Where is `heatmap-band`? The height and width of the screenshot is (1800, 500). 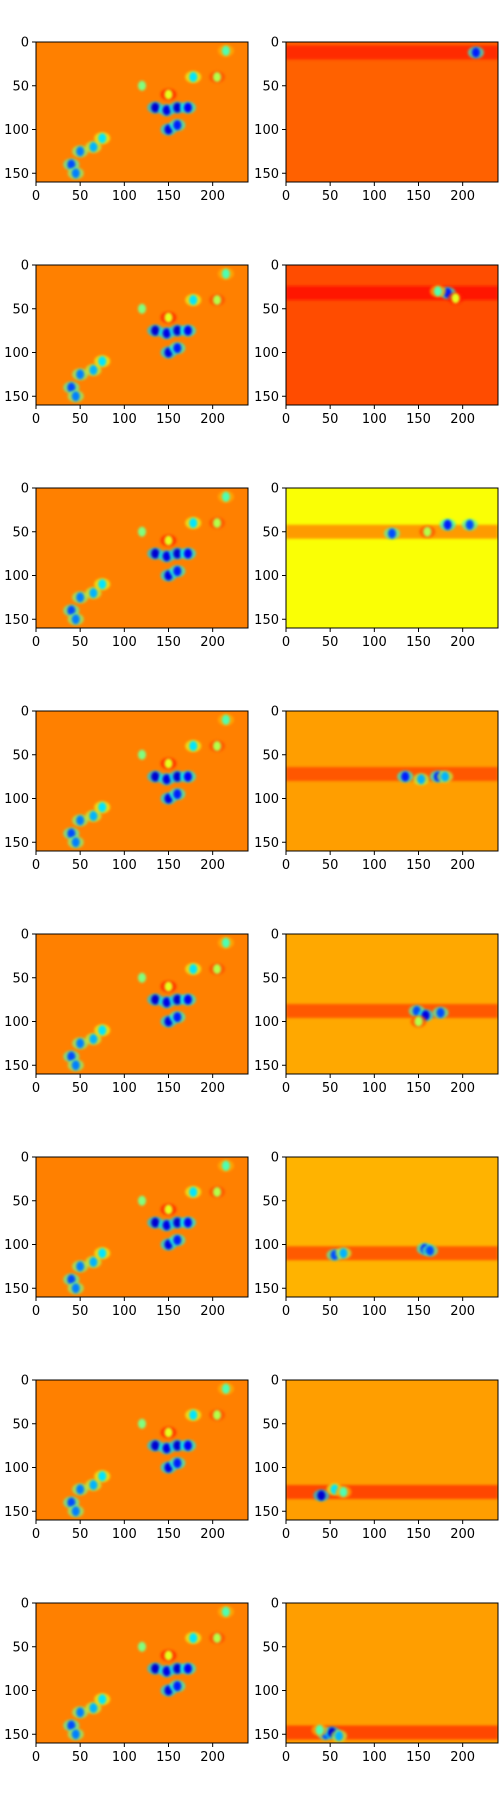
heatmap-band is located at coordinates (392, 293).